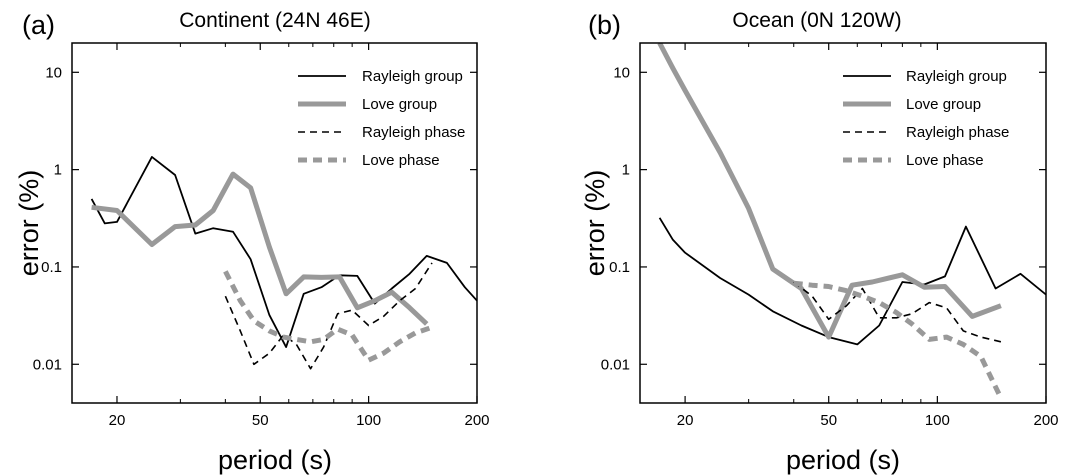 The image size is (1065, 476). What do you see at coordinates (38, 25) in the screenshot?
I see `panel-a-letter: (a)` at bounding box center [38, 25].